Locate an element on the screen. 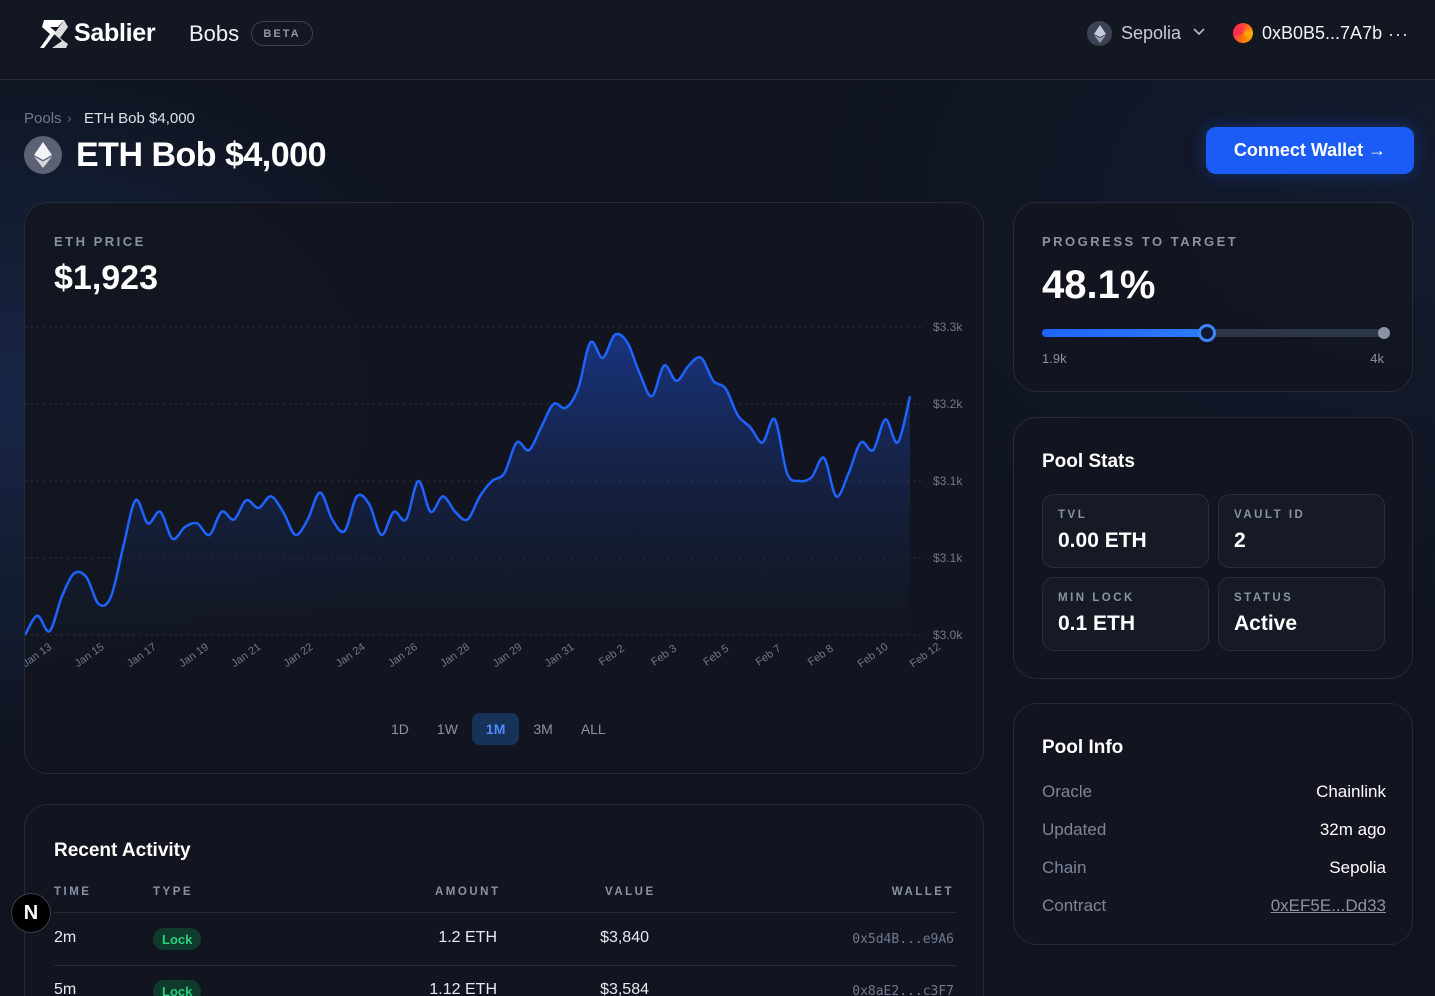  beta-badge: BETA is located at coordinates (282, 33).